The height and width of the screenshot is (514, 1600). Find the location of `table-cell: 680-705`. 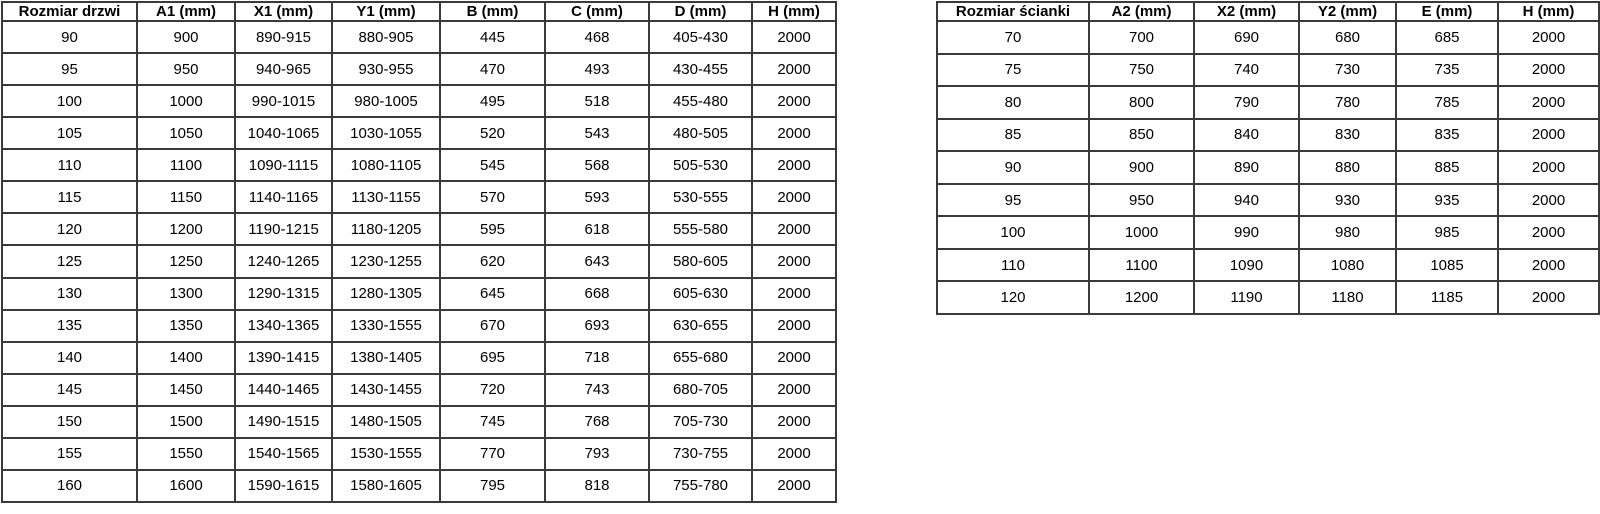

table-cell: 680-705 is located at coordinates (700, 389).